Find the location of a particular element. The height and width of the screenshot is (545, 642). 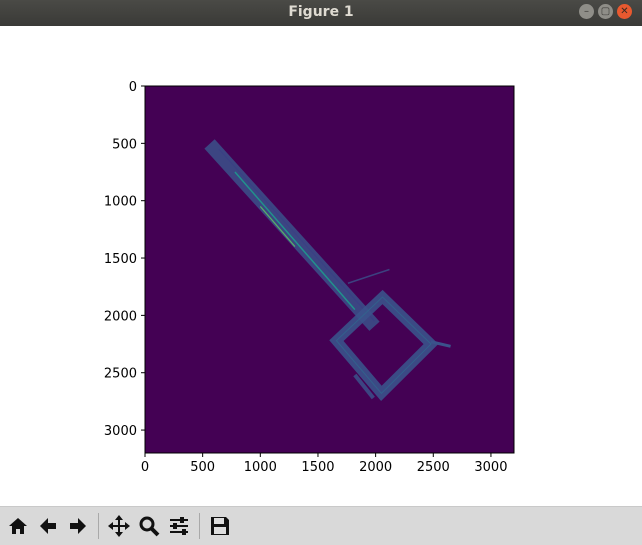

y-tick-label: 3000 is located at coordinates (120, 431).